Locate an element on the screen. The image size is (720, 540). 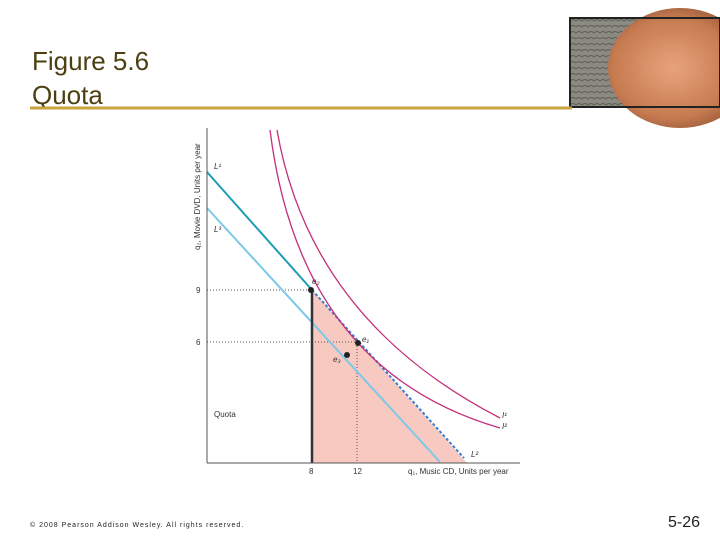
label-l3: L³ is located at coordinates (217, 229).